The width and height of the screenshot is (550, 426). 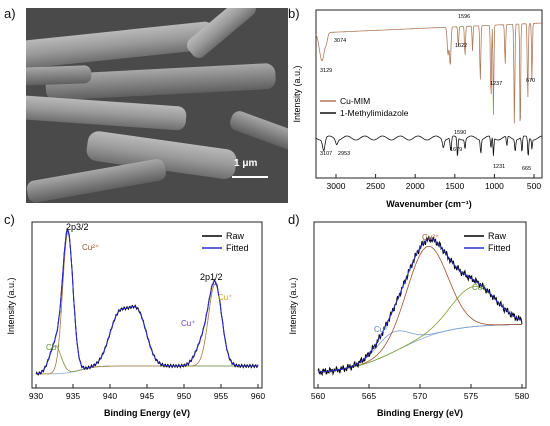 What do you see at coordinates (499, 248) in the screenshot?
I see `d-legend-label-fitted: Fitted` at bounding box center [499, 248].